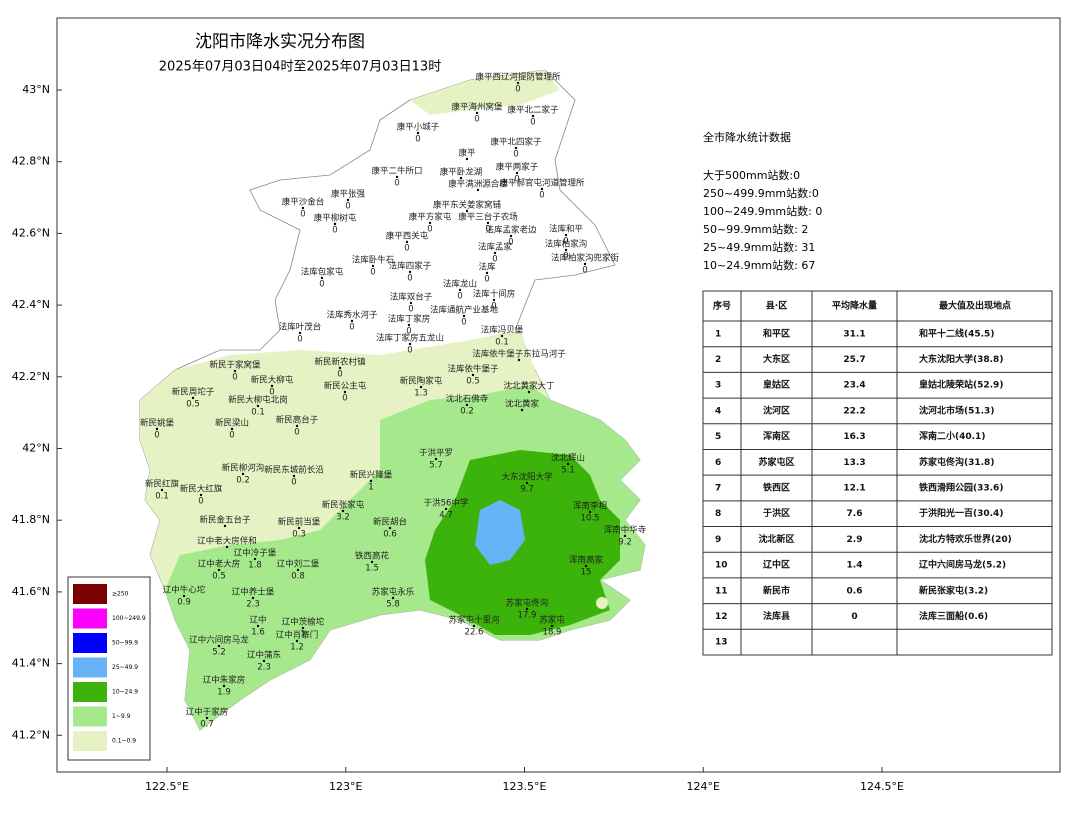 The image size is (1080, 814). What do you see at coordinates (854, 489) in the screenshot?
I see `table-cell: 12.1` at bounding box center [854, 489].